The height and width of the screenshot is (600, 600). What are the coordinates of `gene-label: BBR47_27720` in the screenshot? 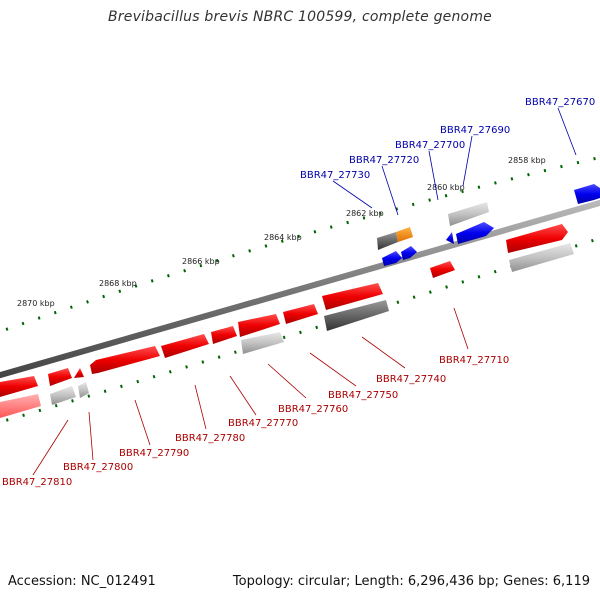 It's located at (384, 160).